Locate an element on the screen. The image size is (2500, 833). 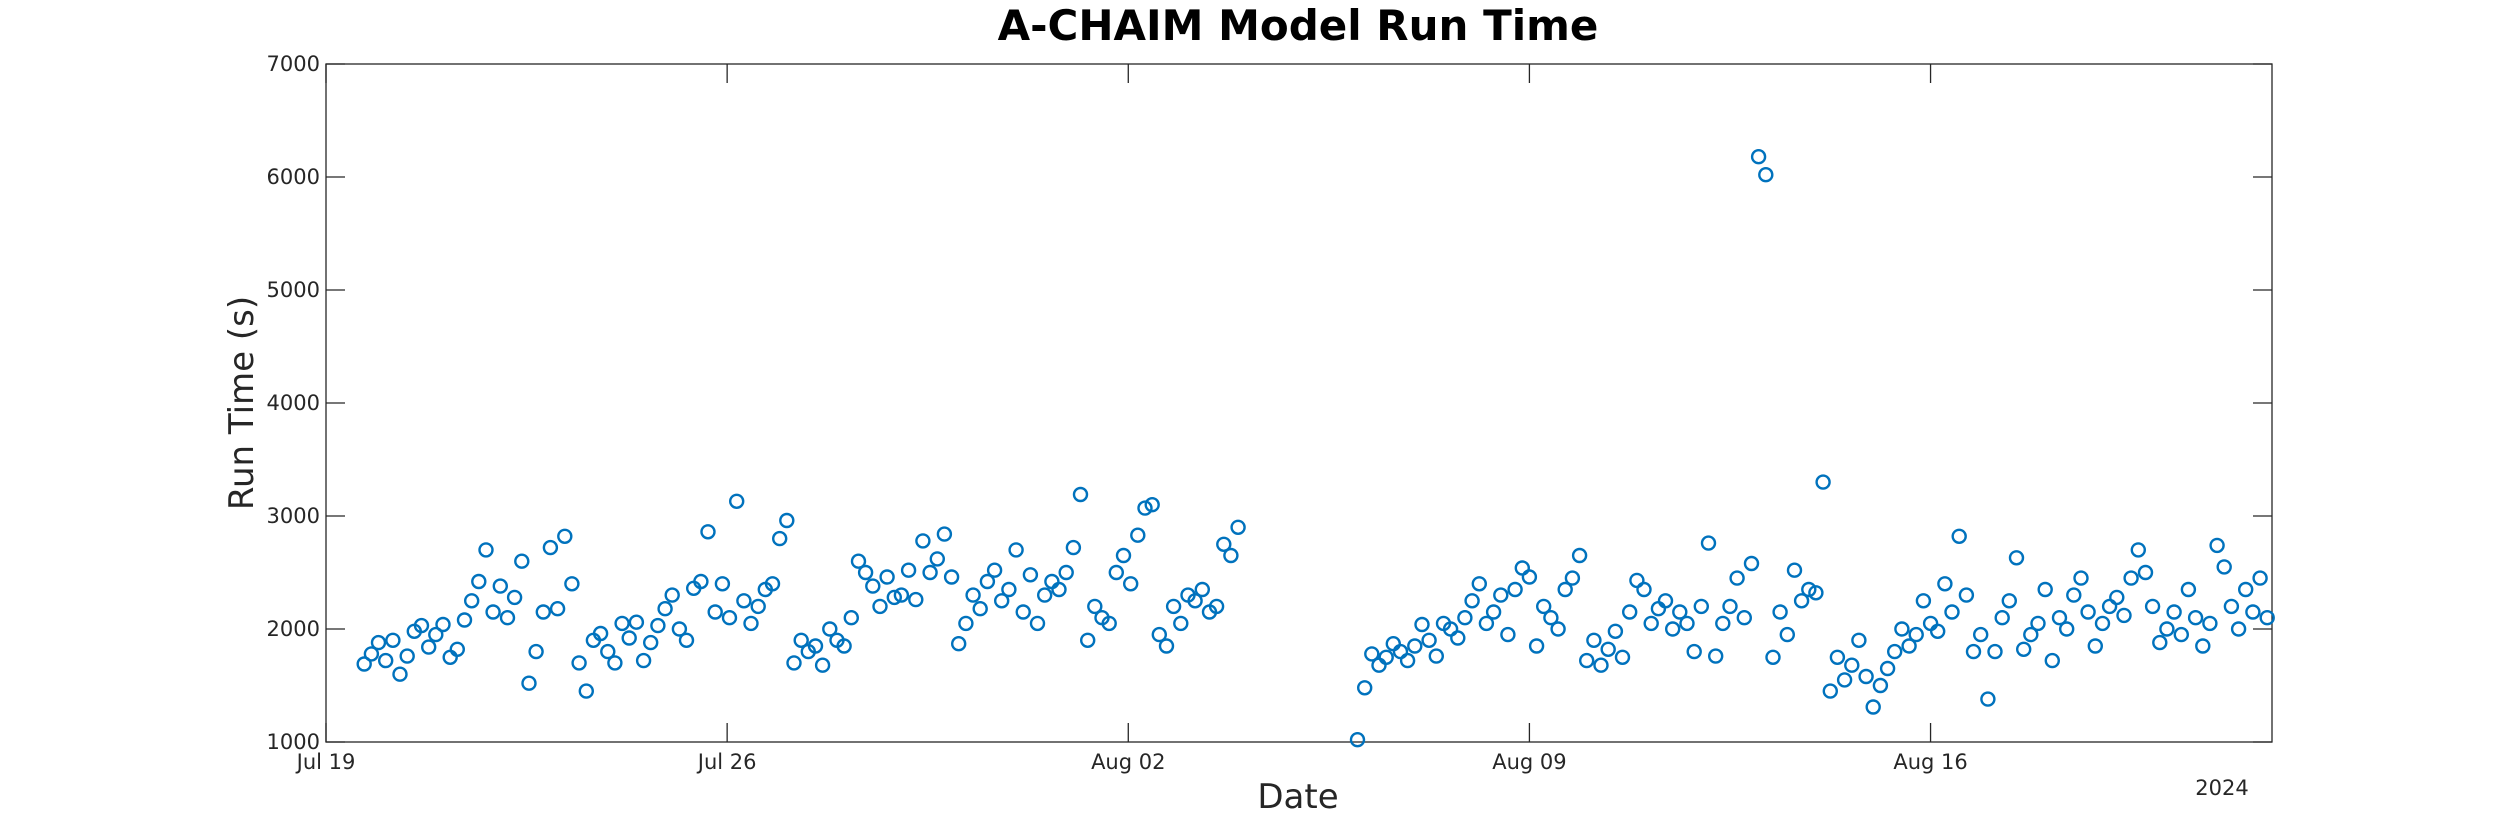
y-tick-label: 2000 is located at coordinates (293, 629).